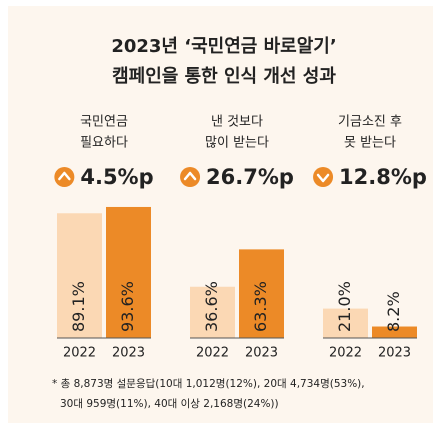 The image size is (441, 429). I want to click on subtitle: 캠페인을 통한 인식 개선 성과, so click(224, 76).